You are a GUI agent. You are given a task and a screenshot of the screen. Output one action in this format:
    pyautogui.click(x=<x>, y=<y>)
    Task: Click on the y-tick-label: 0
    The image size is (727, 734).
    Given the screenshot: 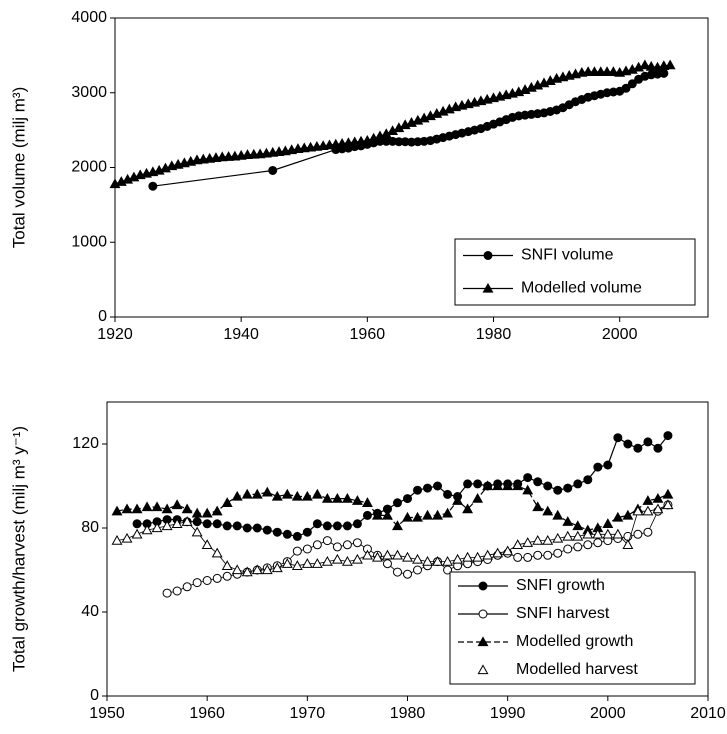 What is the action you would take?
    pyautogui.click(x=94, y=695)
    